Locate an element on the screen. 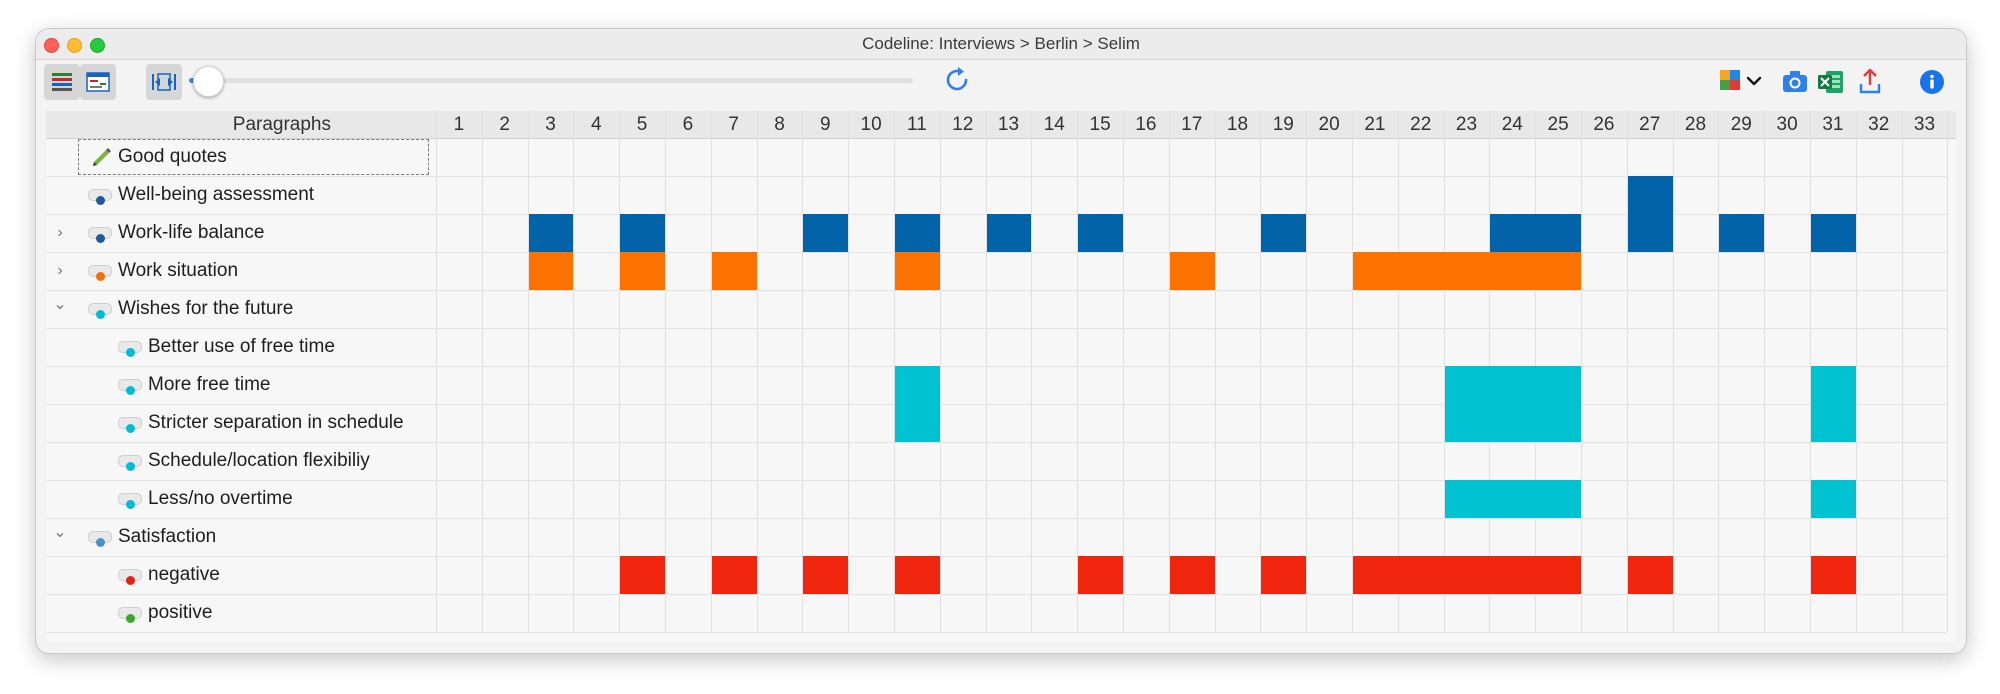 The width and height of the screenshot is (2000, 694). column-number: 14 is located at coordinates (1054, 124).